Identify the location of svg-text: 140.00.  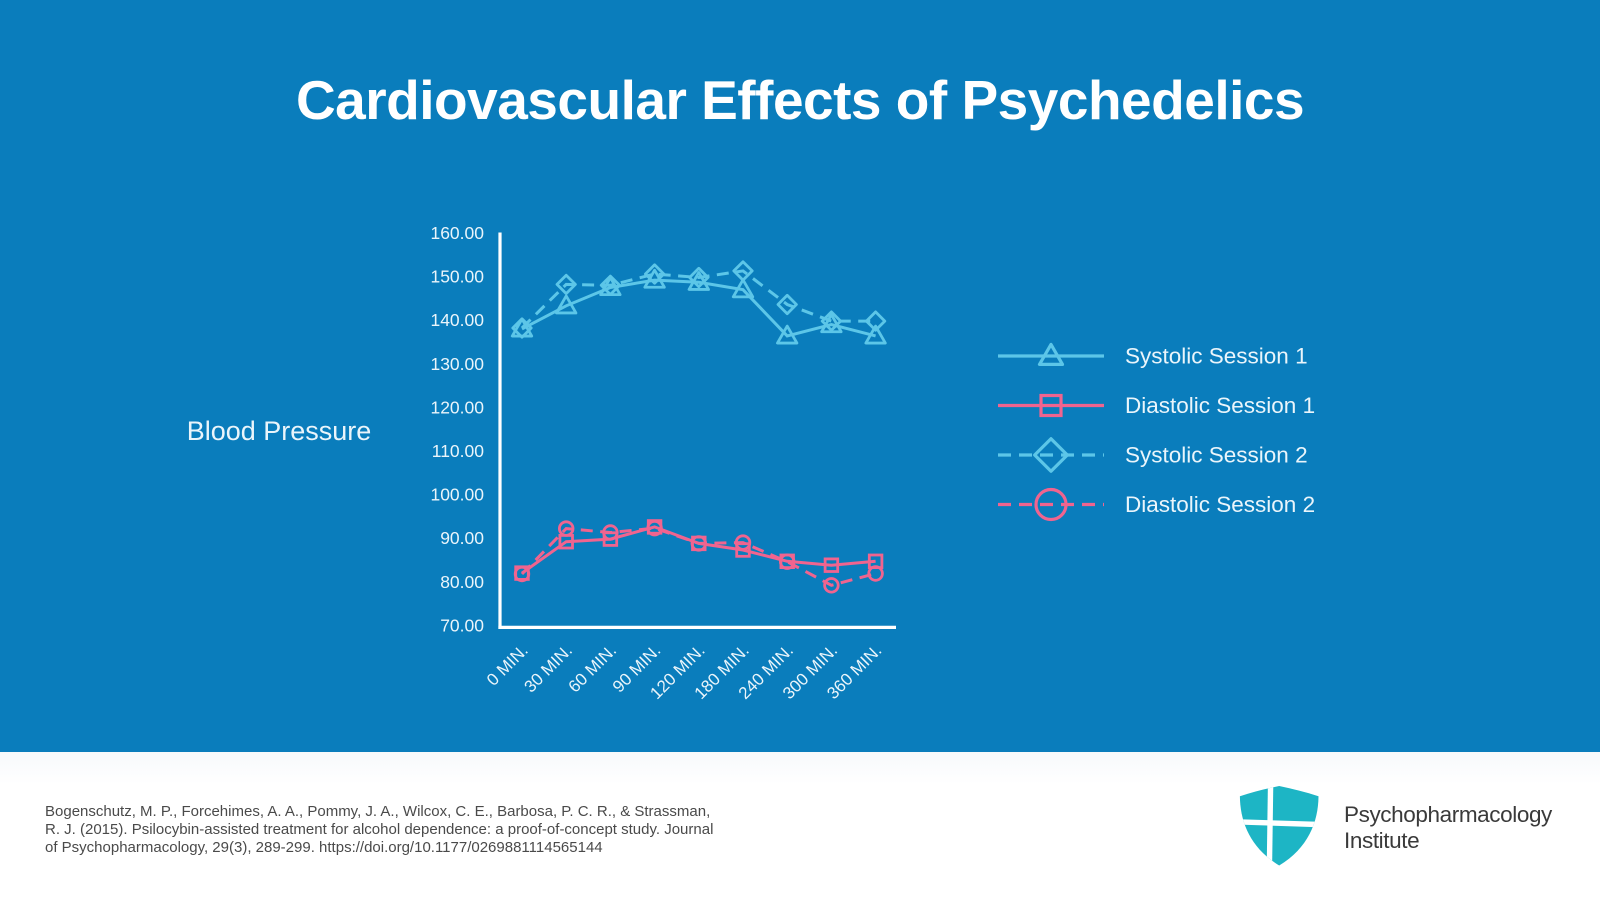
(457, 320).